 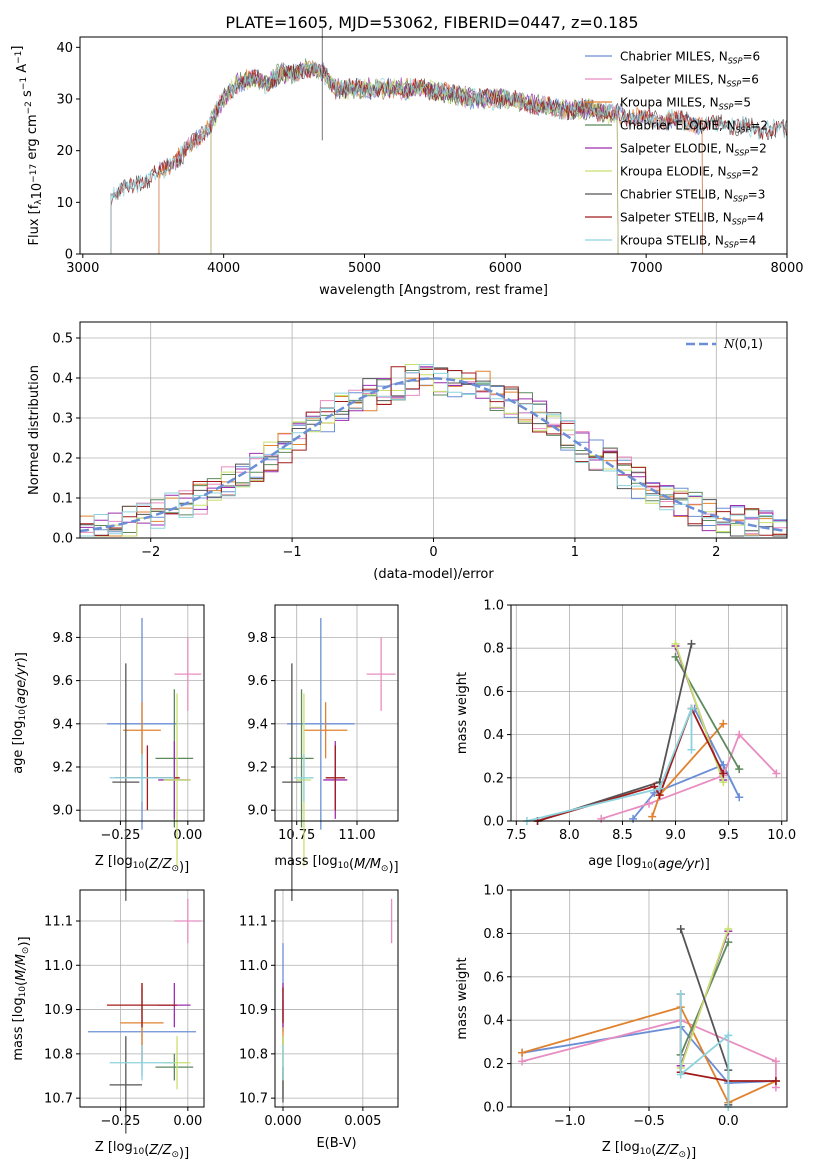 I want to click on legend-label: Salpeter STELIB, NSSP=4, so click(x=692, y=219).